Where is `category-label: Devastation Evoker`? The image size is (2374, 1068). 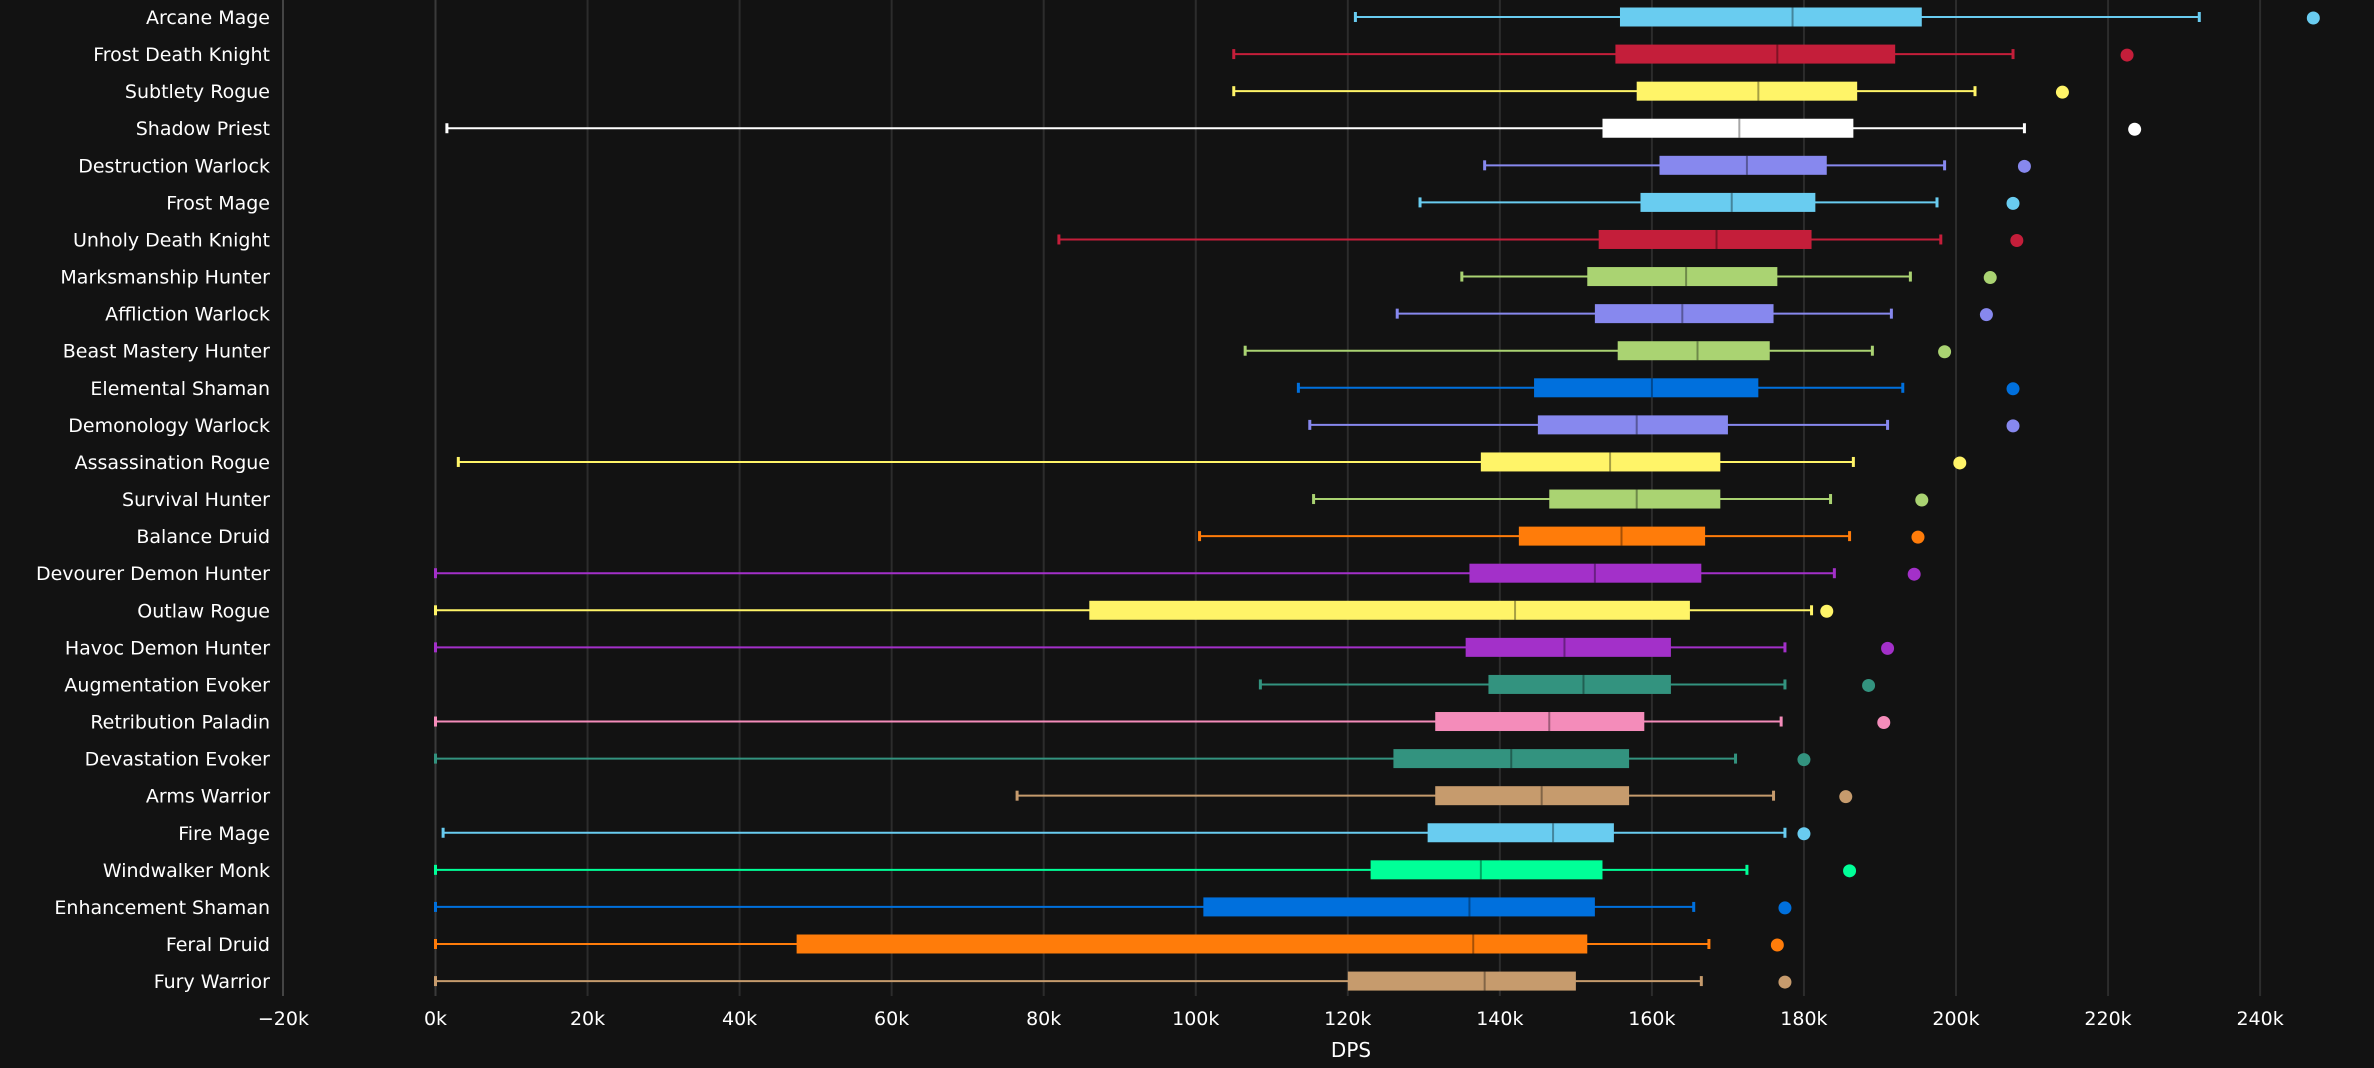
category-label: Devastation Evoker is located at coordinates (178, 760).